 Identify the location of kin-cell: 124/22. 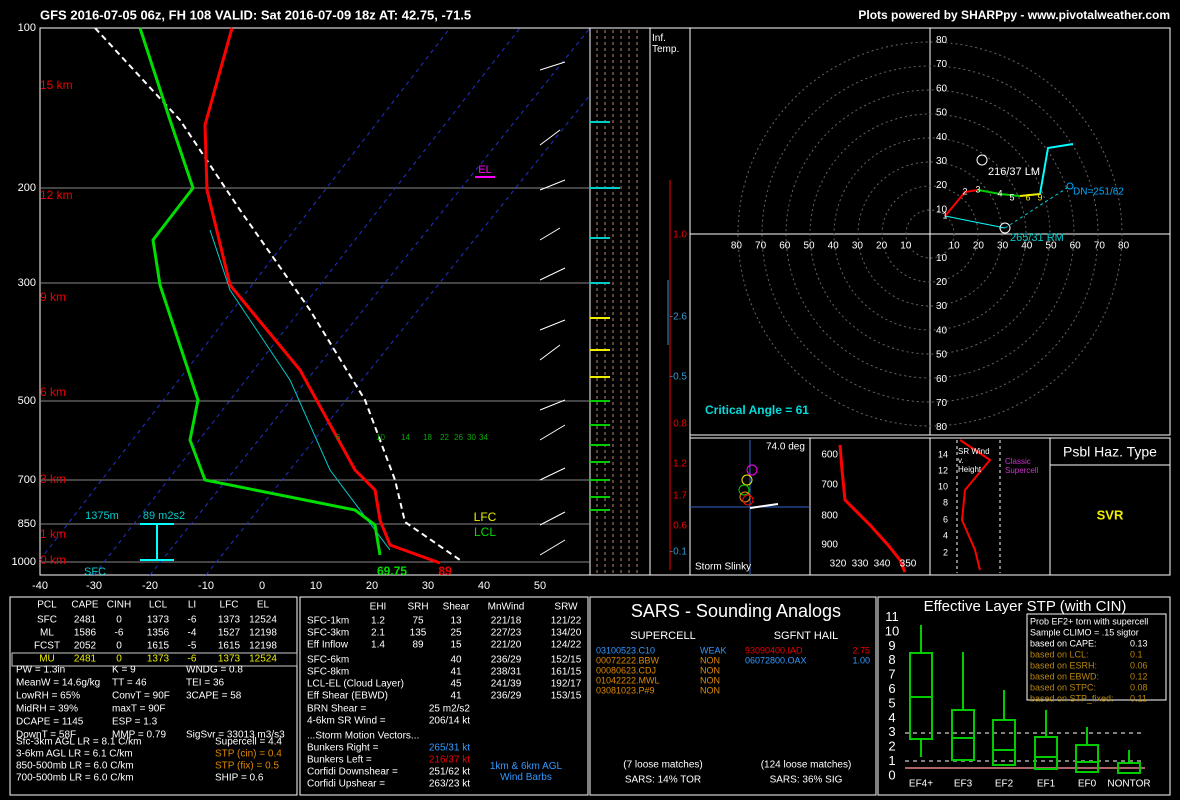
(566, 645).